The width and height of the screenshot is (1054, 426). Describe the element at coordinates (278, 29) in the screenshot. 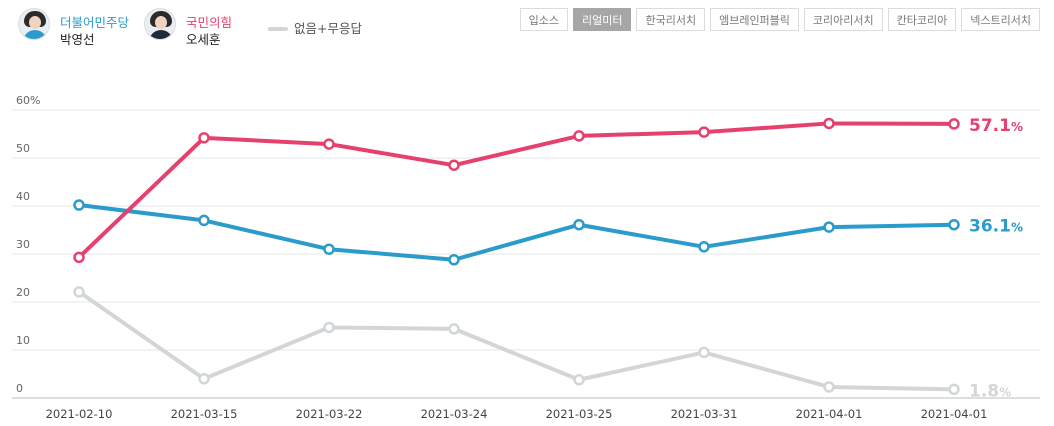

I see `legend-swatch` at that location.